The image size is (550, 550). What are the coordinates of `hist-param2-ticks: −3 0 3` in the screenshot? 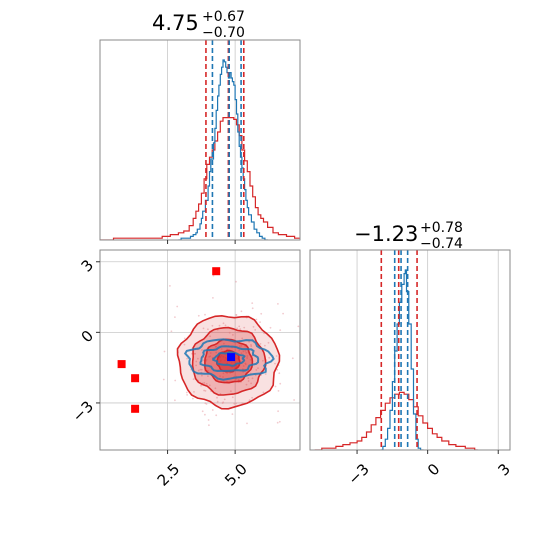 It's located at (429, 469).